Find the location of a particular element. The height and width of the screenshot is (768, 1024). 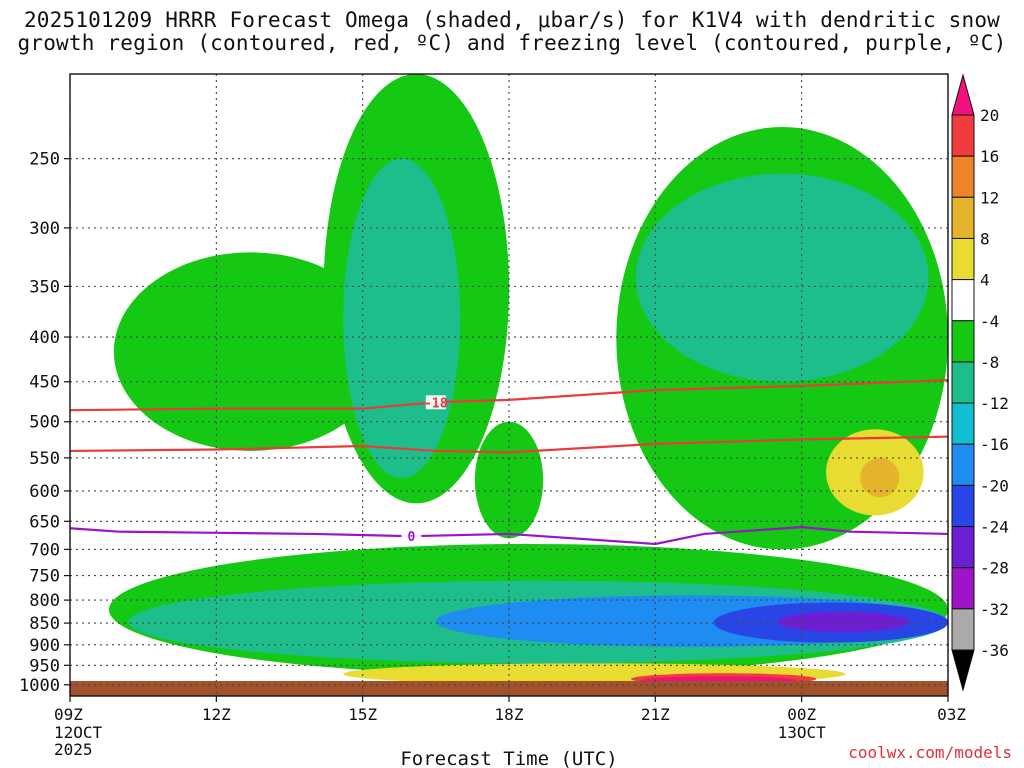

x-tick-label: 21Z is located at coordinates (655, 714).